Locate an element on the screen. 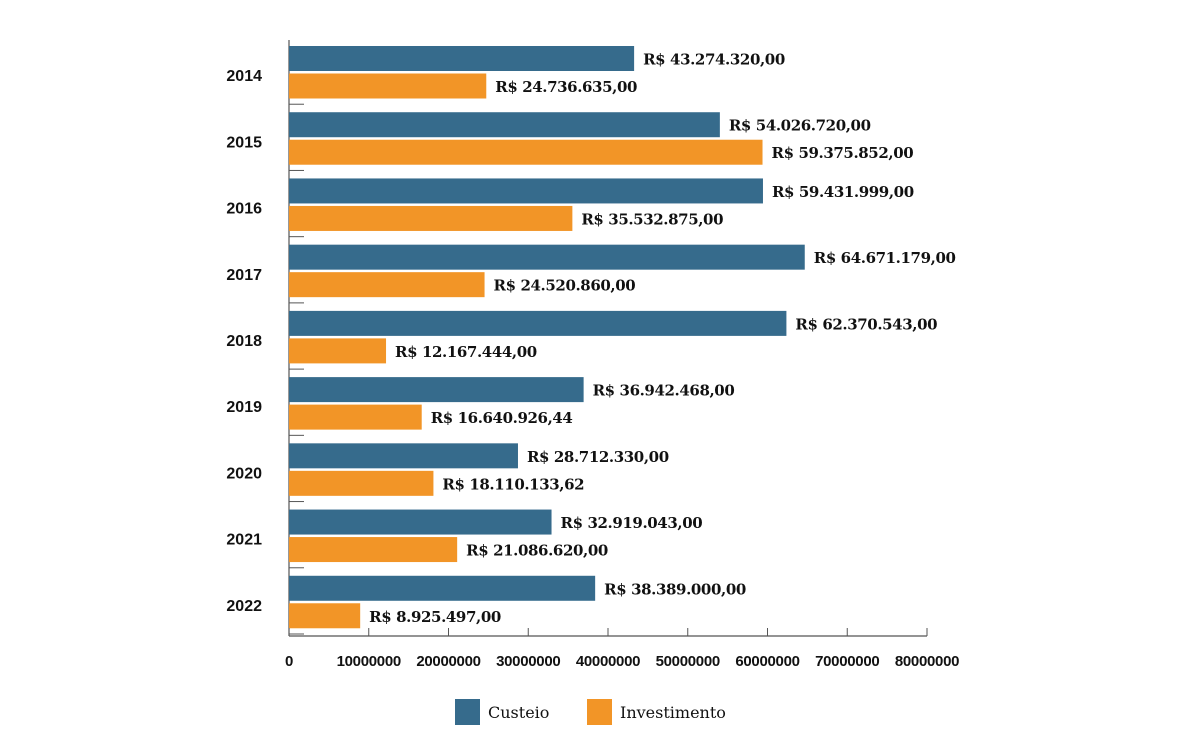  data-label: R$ 43.274.320,00 is located at coordinates (714, 60).